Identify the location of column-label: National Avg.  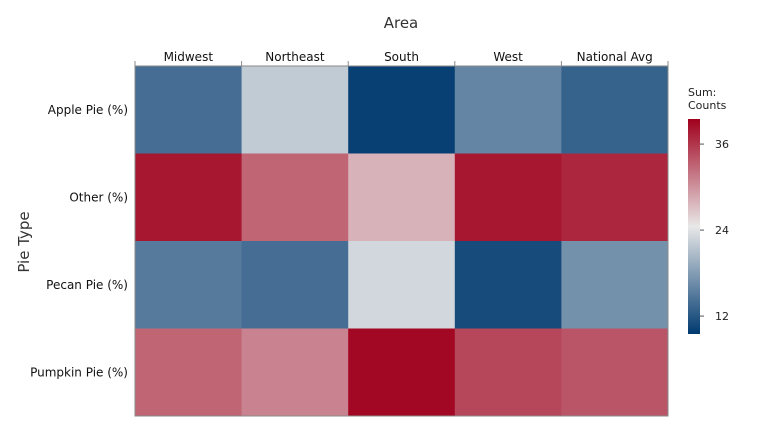
(615, 57).